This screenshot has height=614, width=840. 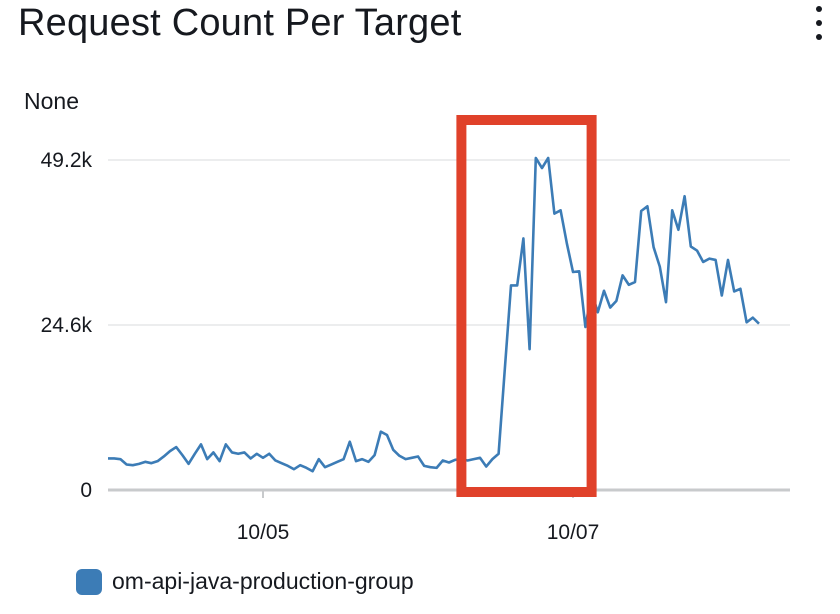 What do you see at coordinates (89, 581) in the screenshot?
I see `legend-swatch` at bounding box center [89, 581].